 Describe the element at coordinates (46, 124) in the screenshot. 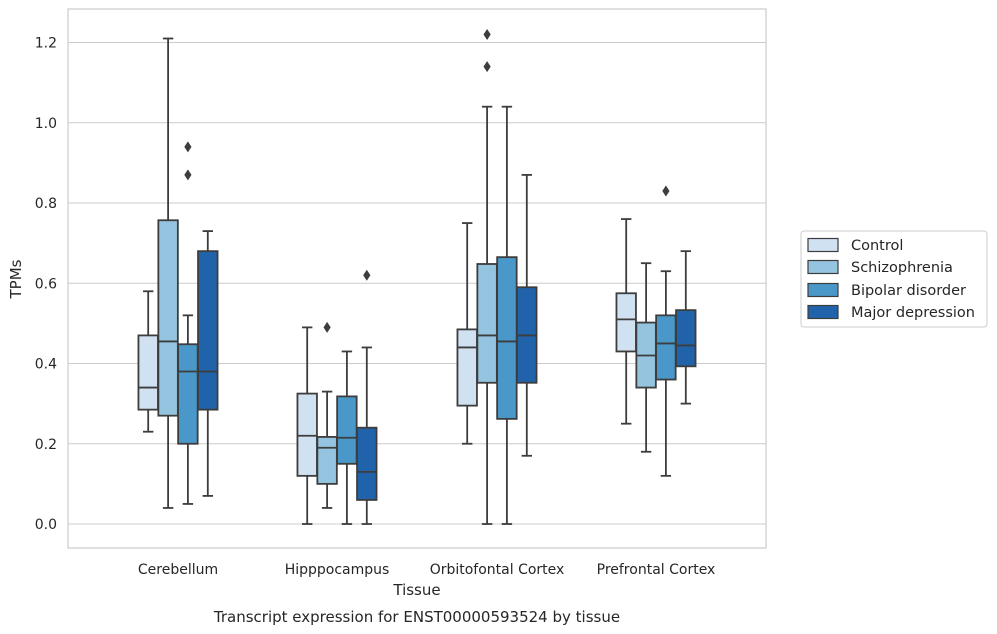

I see `y-tick-label: 1.0` at that location.